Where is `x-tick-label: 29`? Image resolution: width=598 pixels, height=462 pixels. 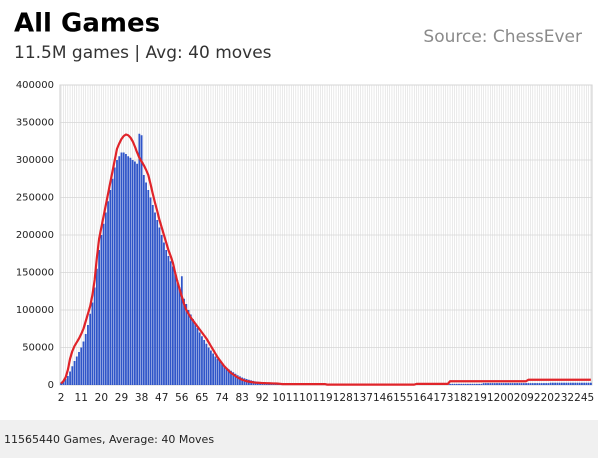 x-tick-label: 29 is located at coordinates (121, 398).